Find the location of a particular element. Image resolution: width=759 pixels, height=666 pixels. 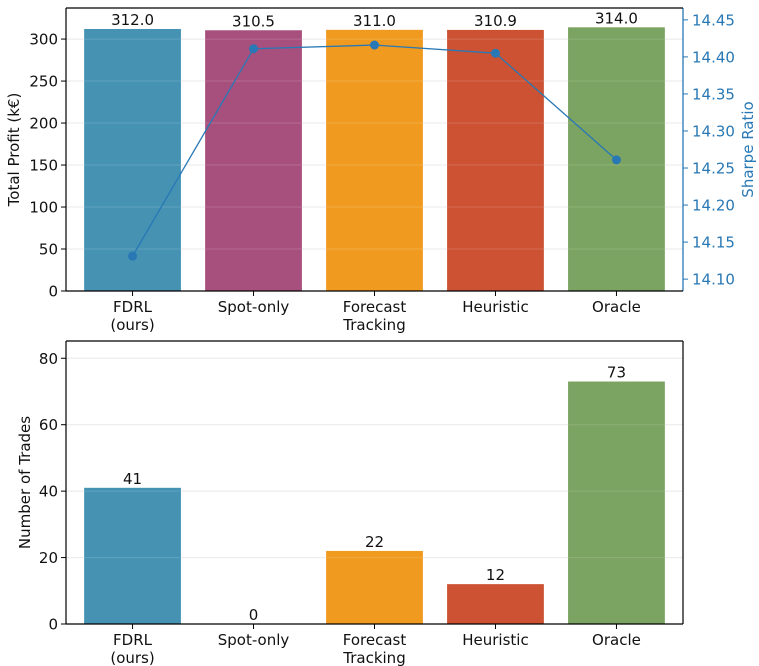

left-axis-label: Total Profit (k€) is located at coordinates (14, 150).